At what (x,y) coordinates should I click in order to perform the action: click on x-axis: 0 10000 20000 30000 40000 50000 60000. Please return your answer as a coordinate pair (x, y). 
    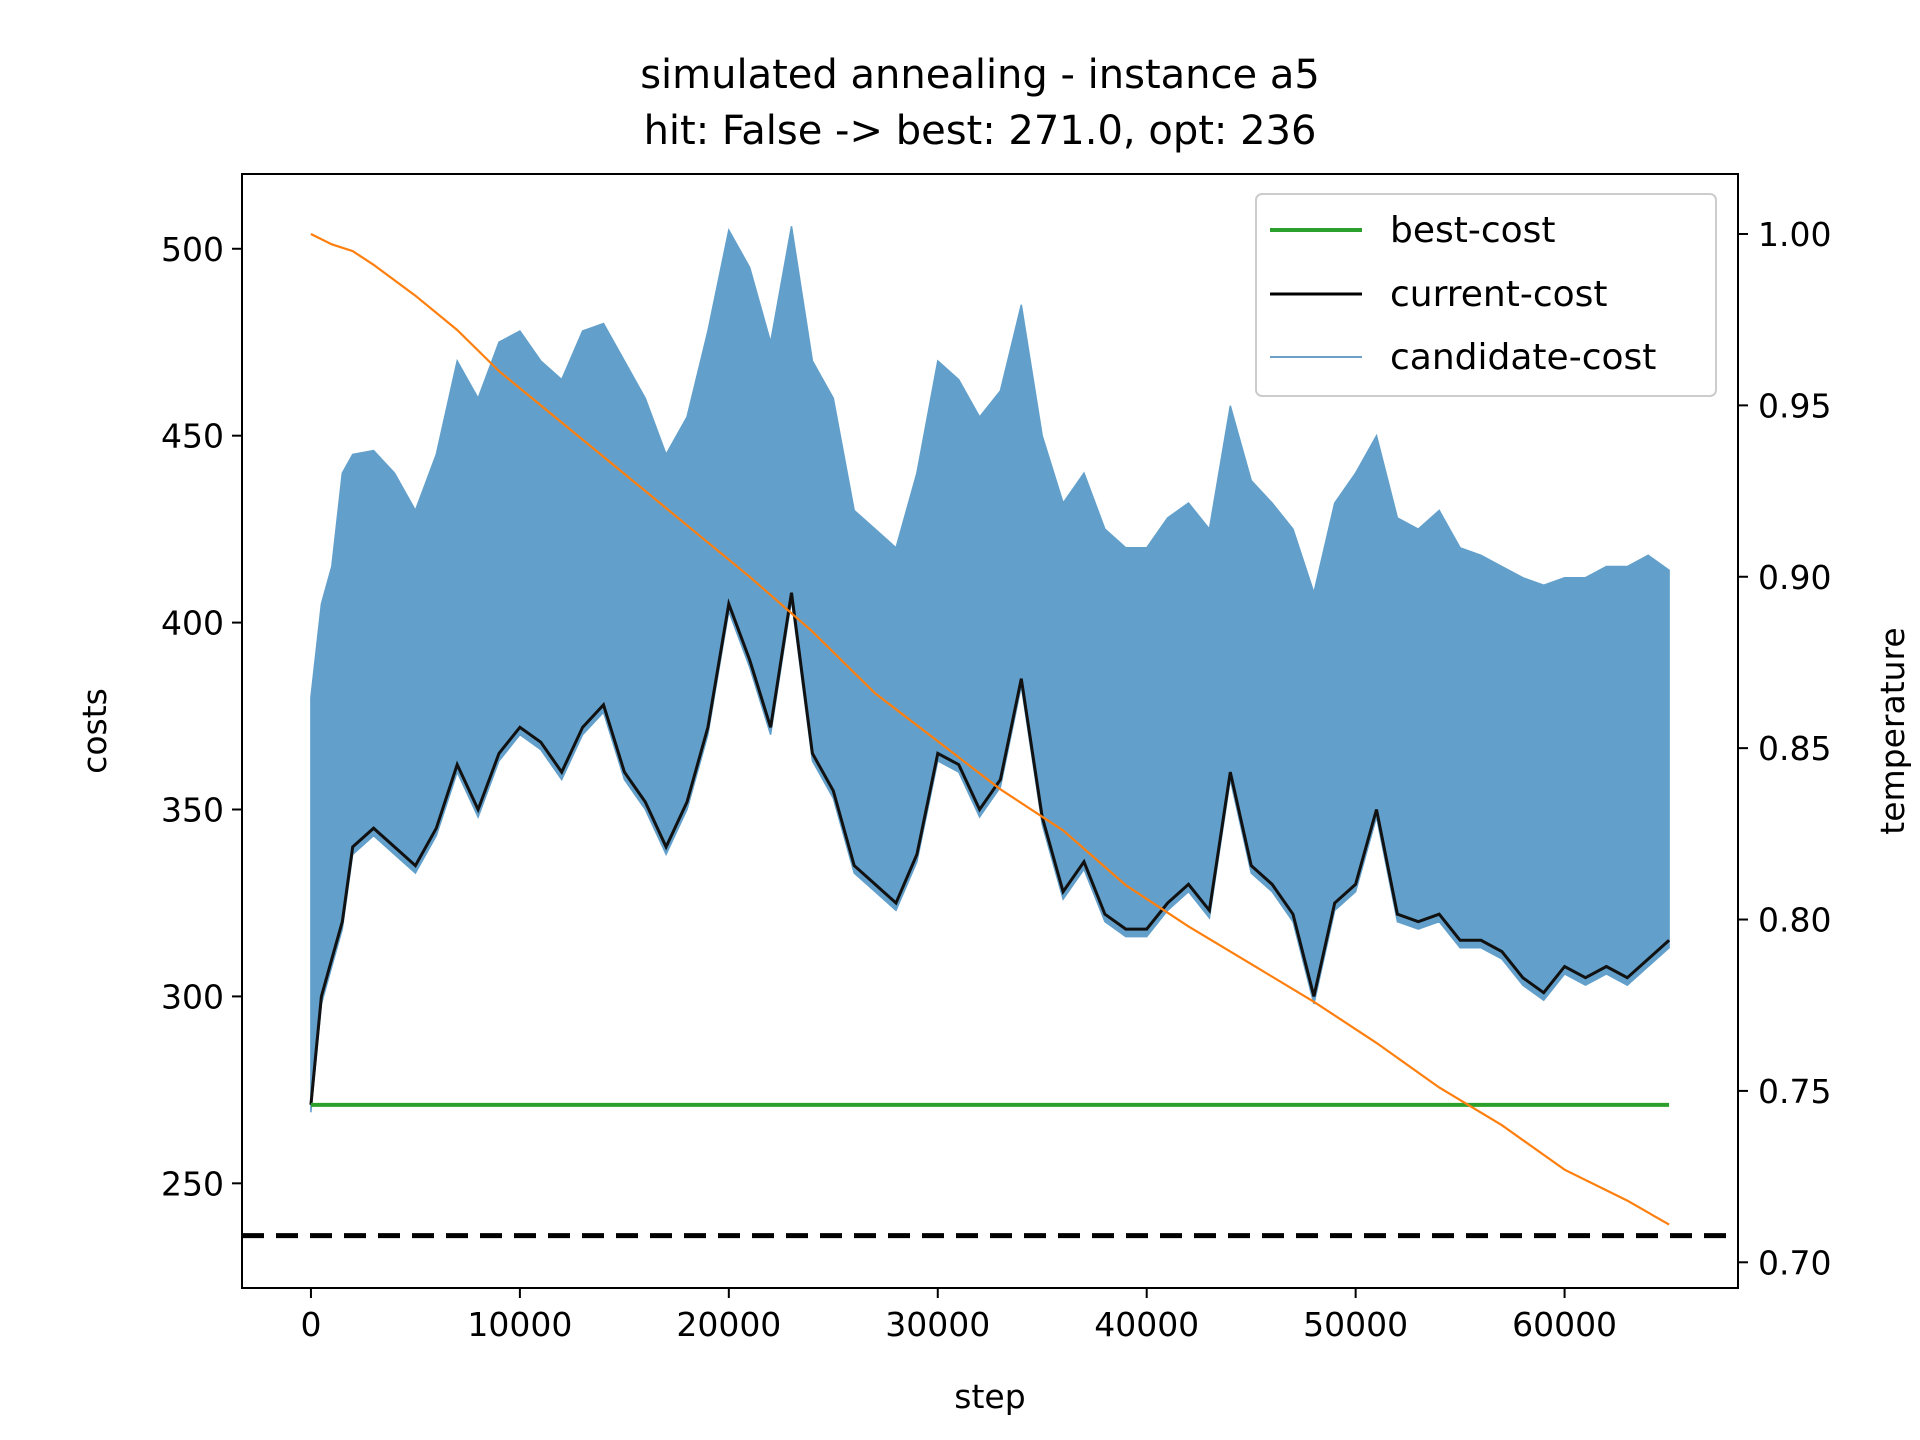
    Looking at the image, I should click on (958, 1316).